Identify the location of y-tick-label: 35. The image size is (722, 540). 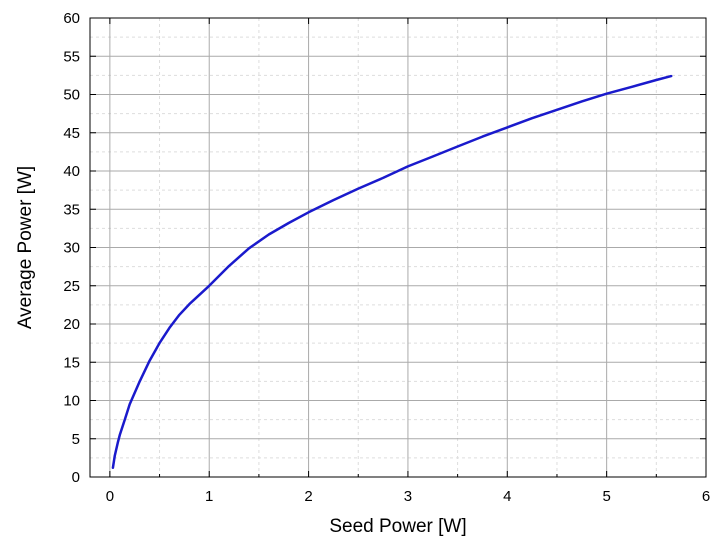
(71, 209).